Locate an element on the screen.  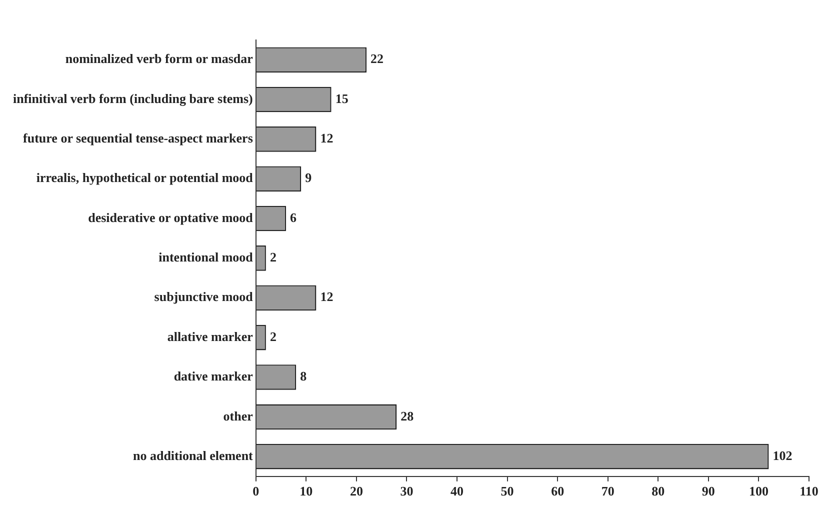
data-label: 102 is located at coordinates (782, 455).